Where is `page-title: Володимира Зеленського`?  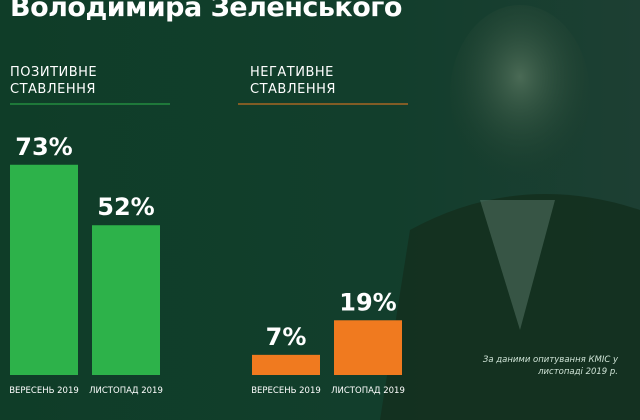
page-title: Володимира Зеленського is located at coordinates (206, 11).